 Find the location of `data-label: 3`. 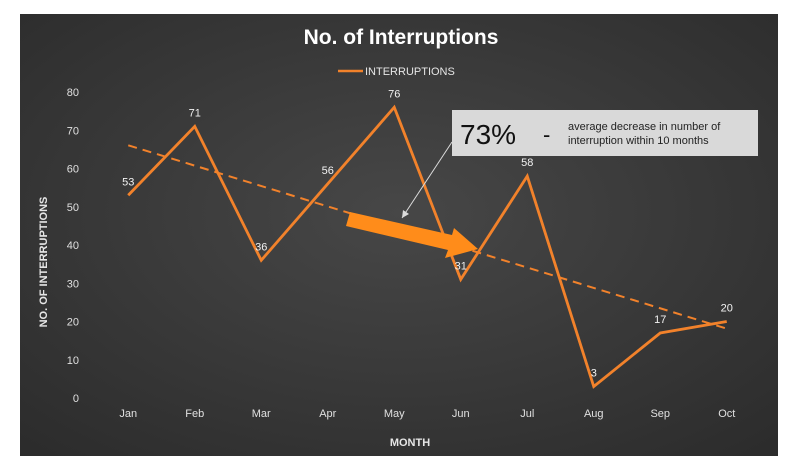

data-label: 3 is located at coordinates (594, 374).